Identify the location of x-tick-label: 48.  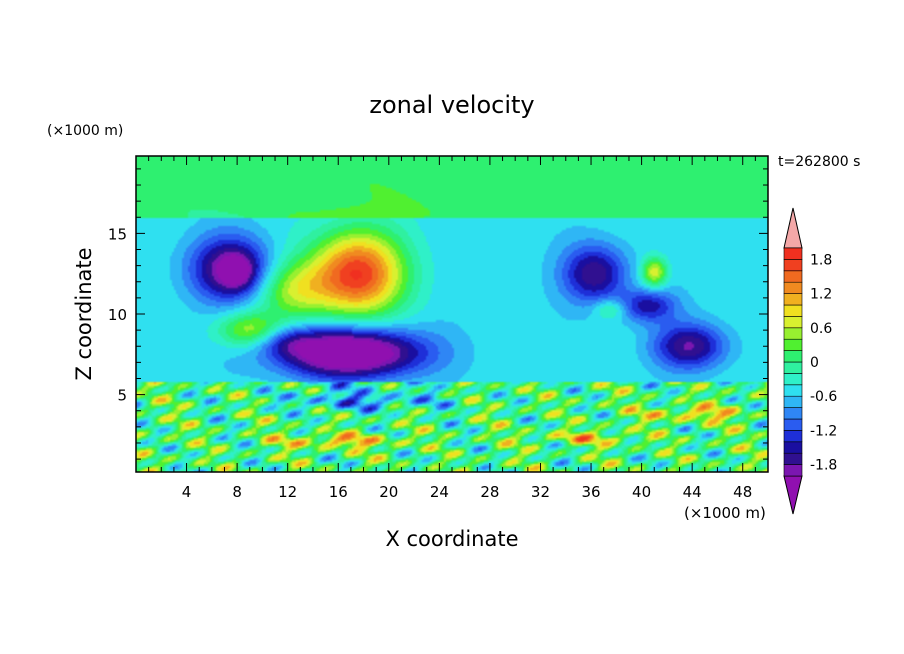
(742, 492).